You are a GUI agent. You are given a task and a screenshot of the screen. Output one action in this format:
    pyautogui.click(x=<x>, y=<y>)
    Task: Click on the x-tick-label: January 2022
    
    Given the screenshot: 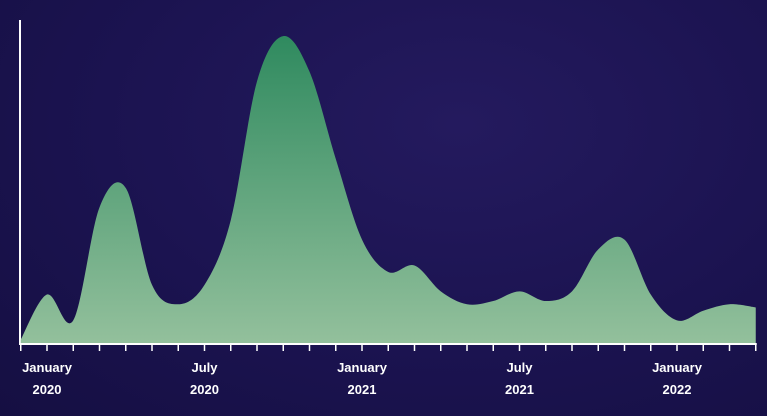 What is the action you would take?
    pyautogui.click(x=677, y=378)
    